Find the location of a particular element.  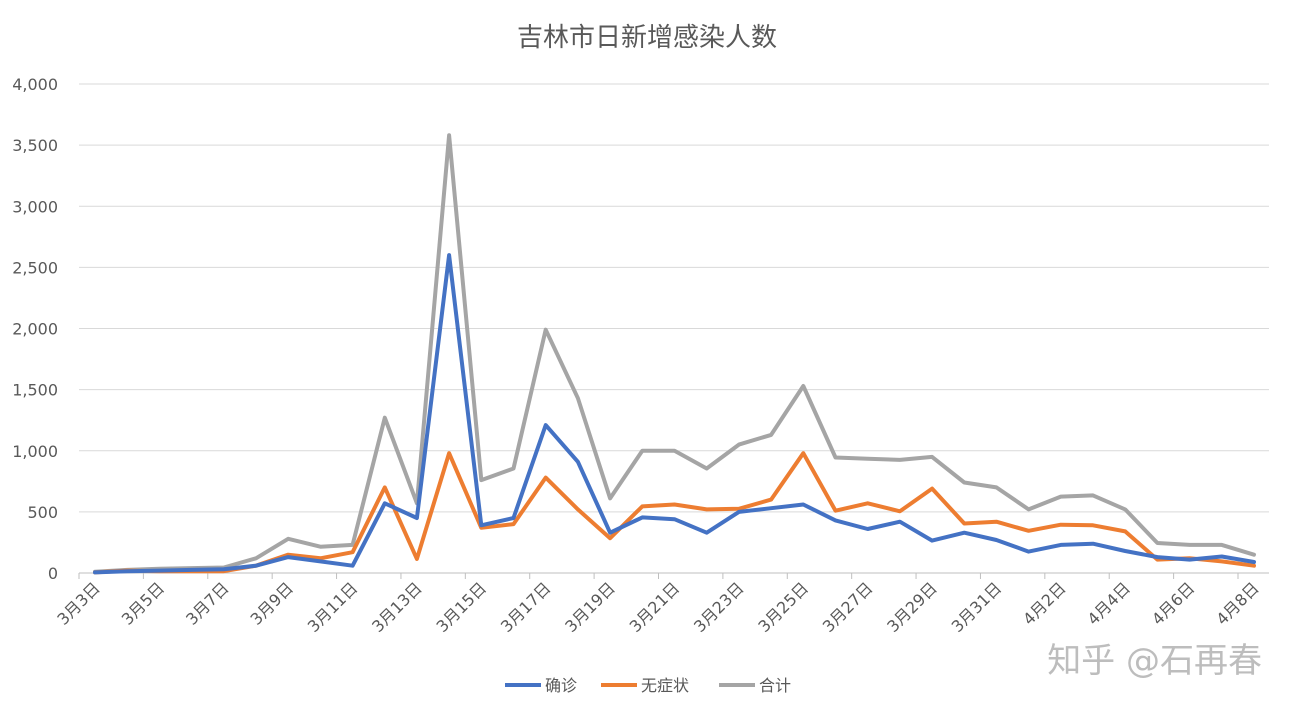

x-tick-label: 4月4日 is located at coordinates (1109, 603).